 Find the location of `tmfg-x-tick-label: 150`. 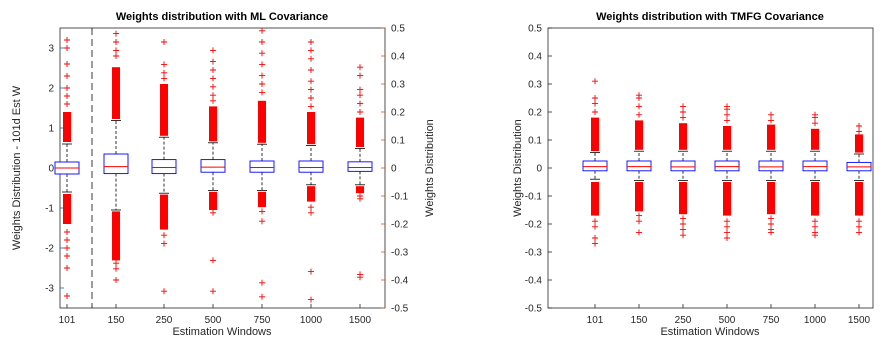

tmfg-x-tick-label: 150 is located at coordinates (639, 320).